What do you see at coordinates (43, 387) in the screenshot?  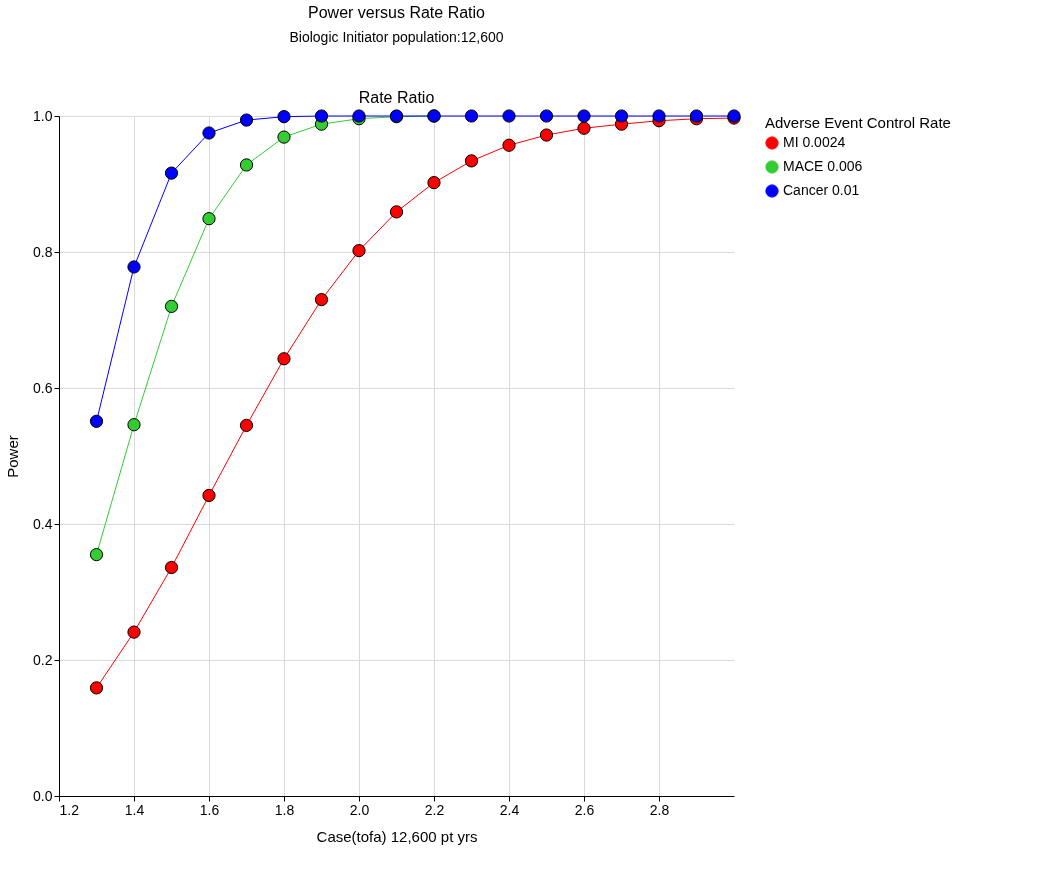 I see `y-tick-label: 0.6` at bounding box center [43, 387].